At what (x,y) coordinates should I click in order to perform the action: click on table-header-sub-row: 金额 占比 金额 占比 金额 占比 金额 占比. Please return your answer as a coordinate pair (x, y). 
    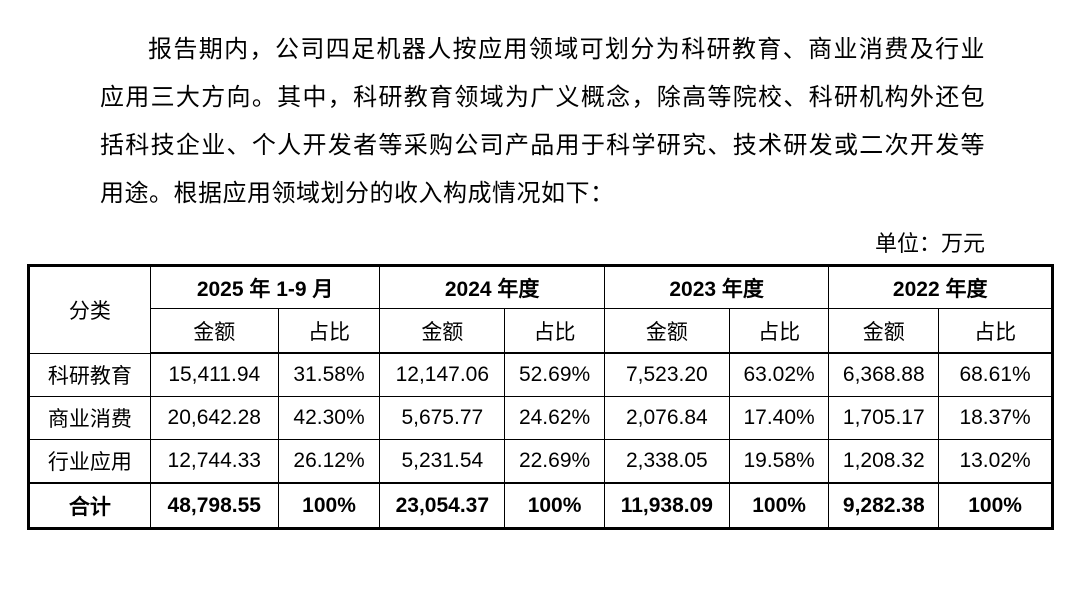
    Looking at the image, I should click on (541, 331).